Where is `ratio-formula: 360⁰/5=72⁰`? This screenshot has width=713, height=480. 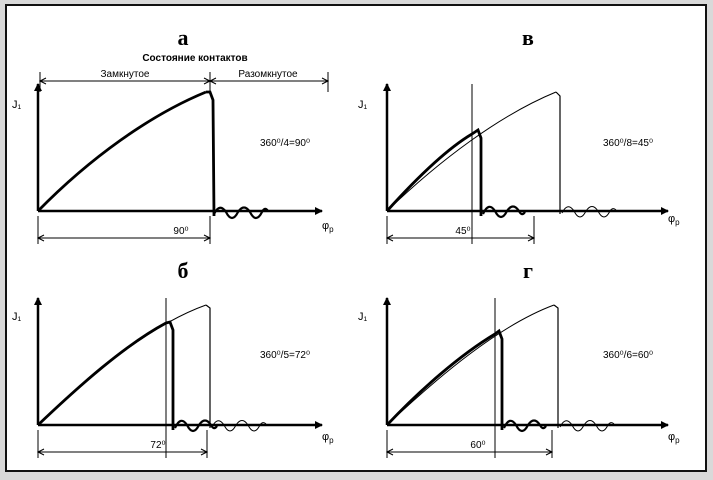
ratio-formula: 360⁰/5=72⁰ is located at coordinates (285, 355).